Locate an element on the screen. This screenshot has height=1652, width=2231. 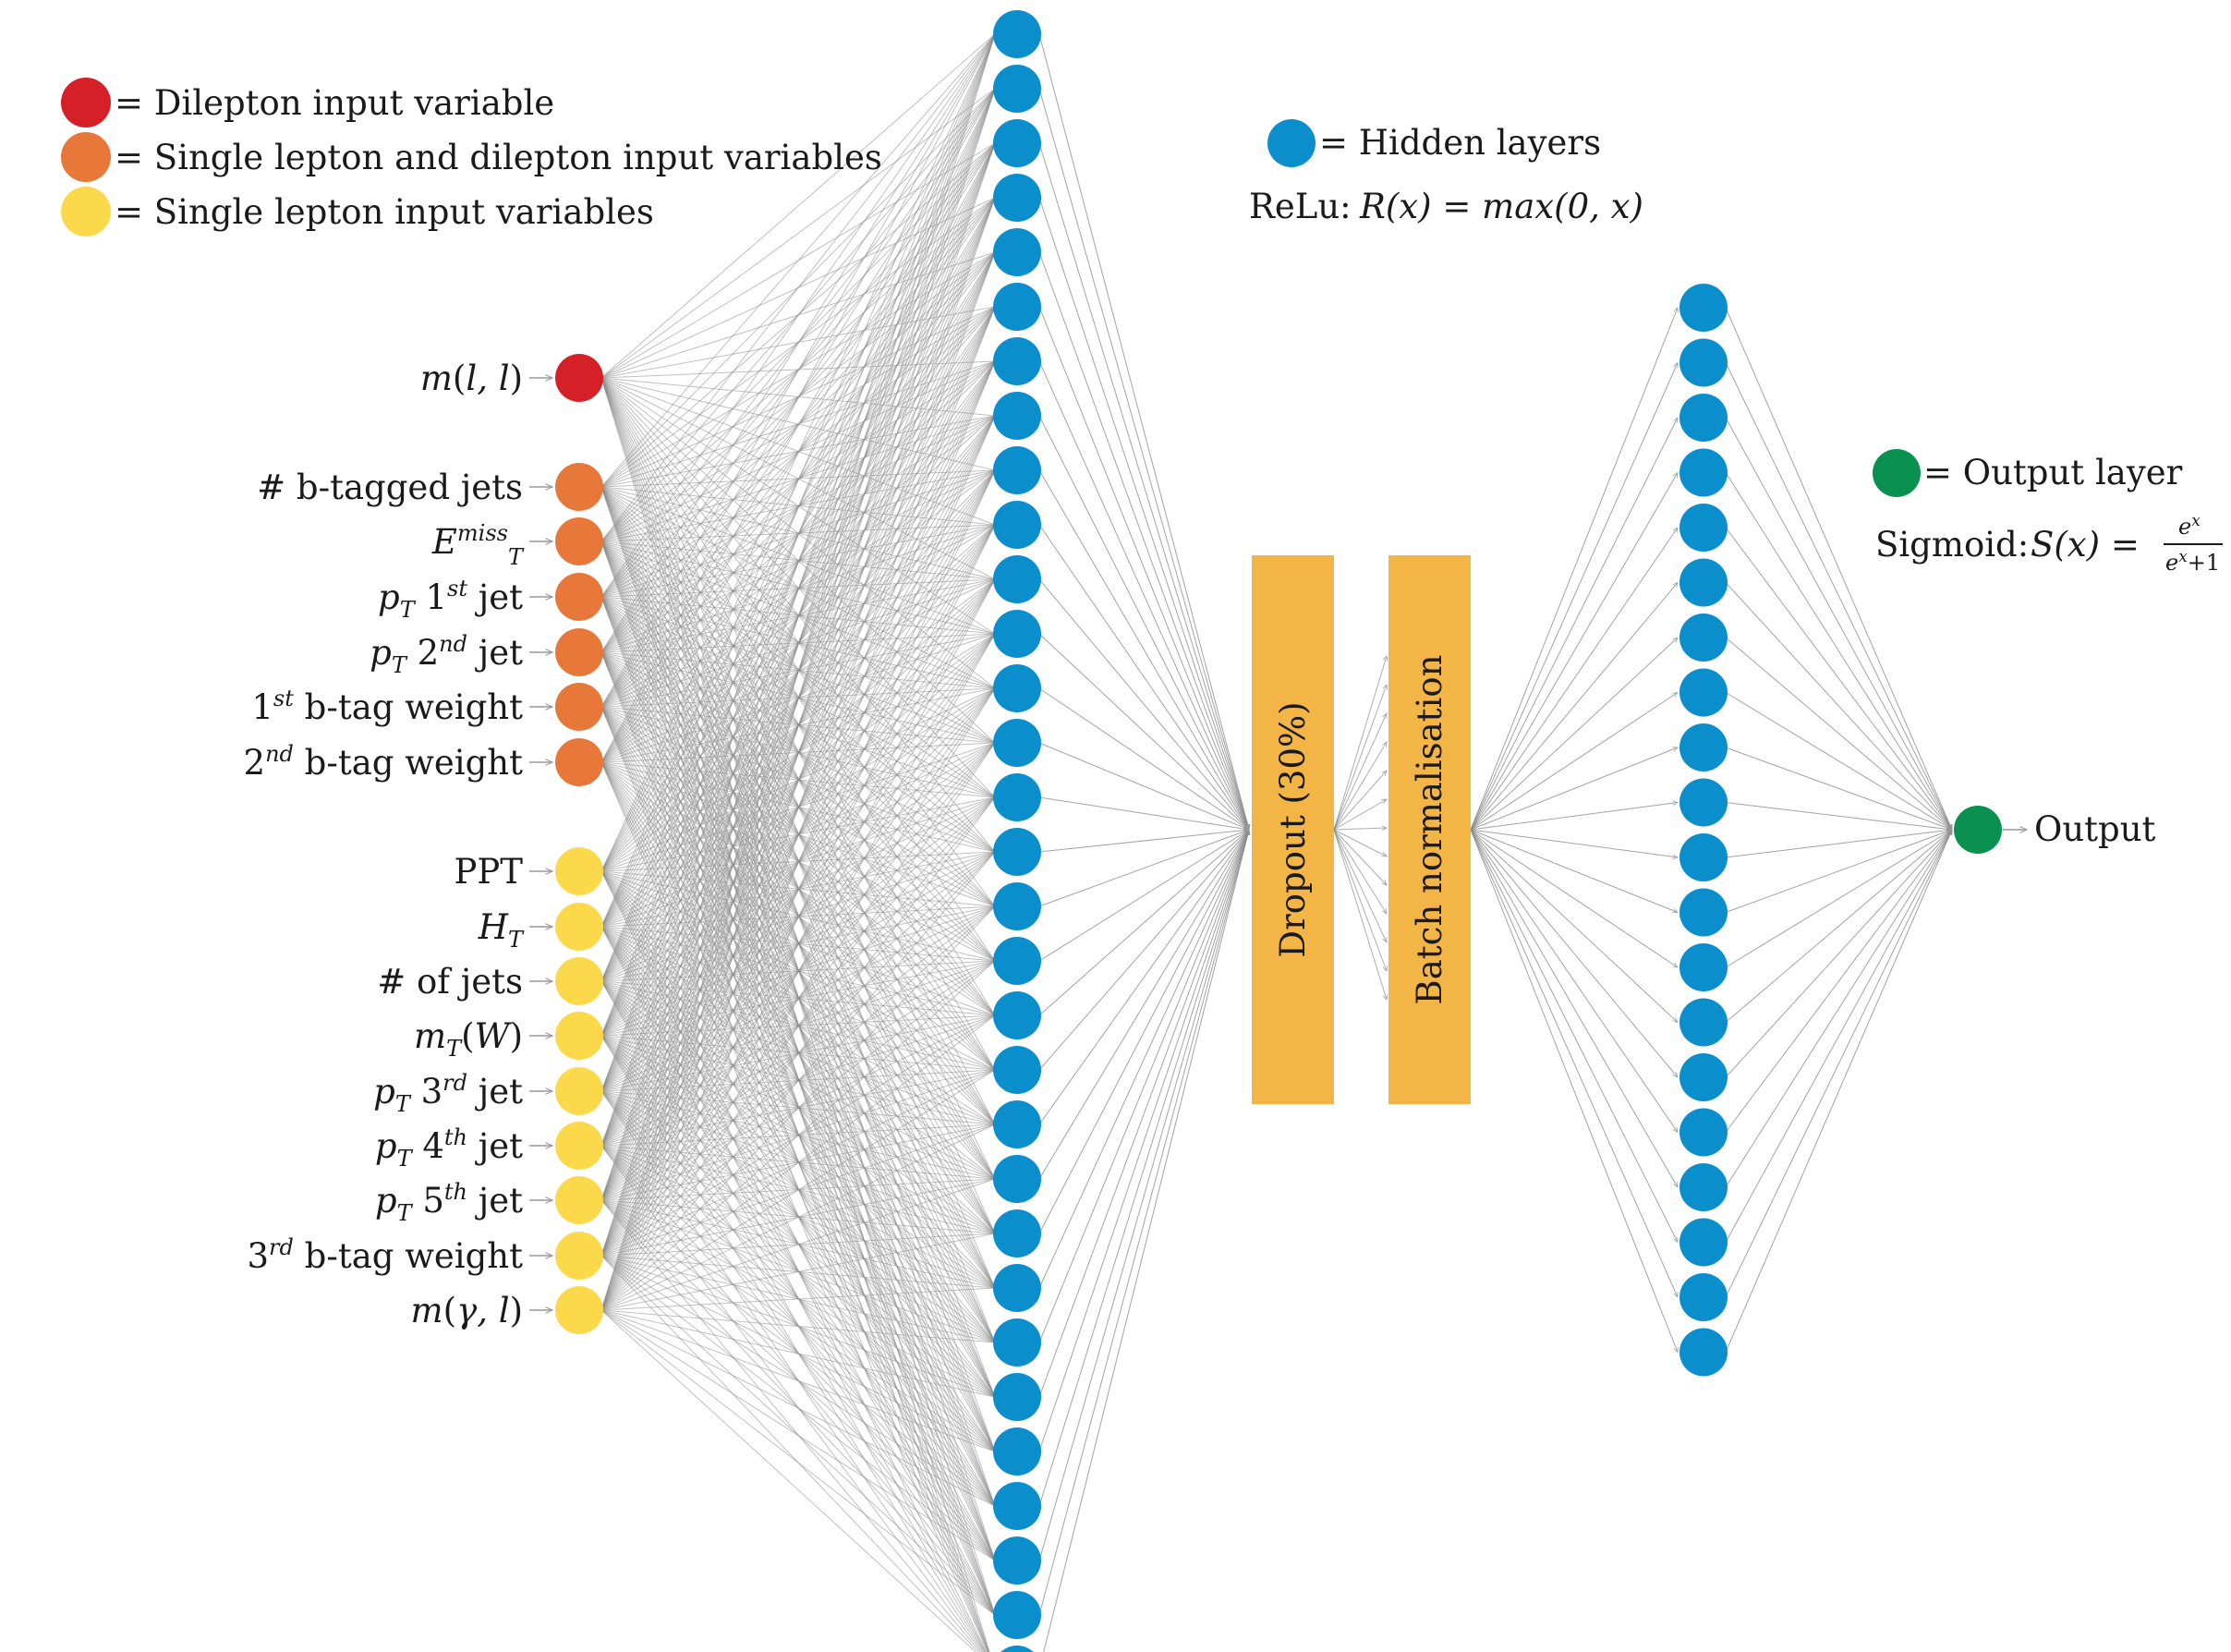
edge-hidden1-7-dropout is located at coordinates (1144, 622).